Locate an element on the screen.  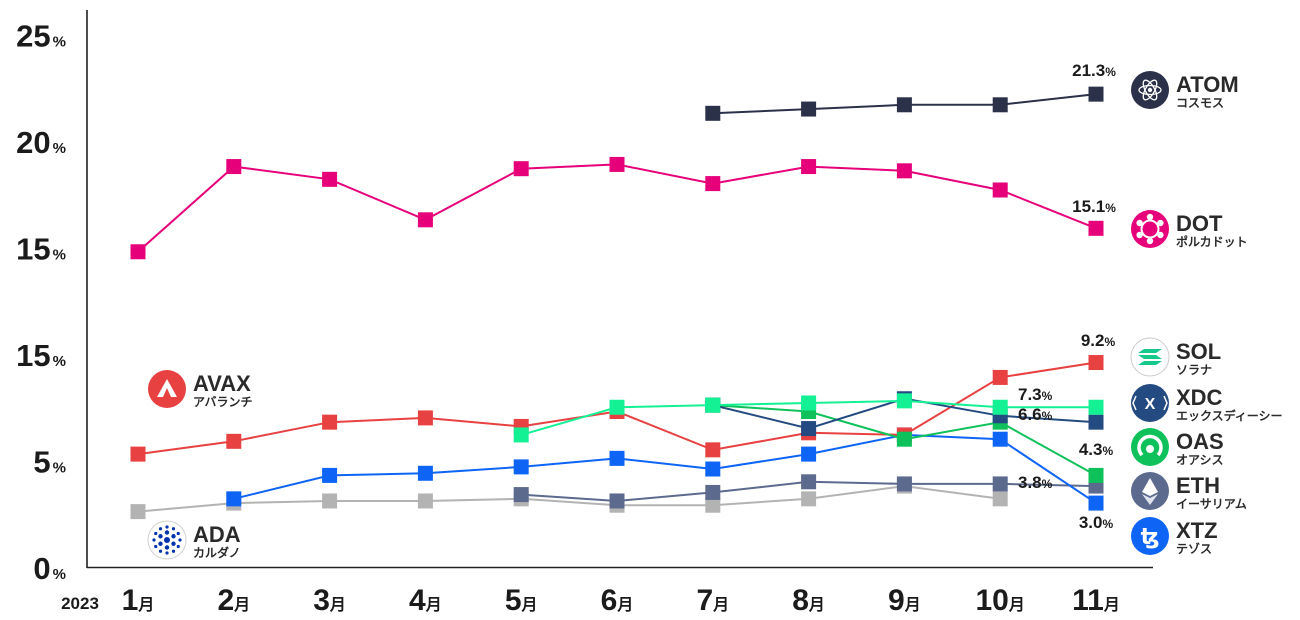
y-tick-label: 5% is located at coordinates (49, 462).